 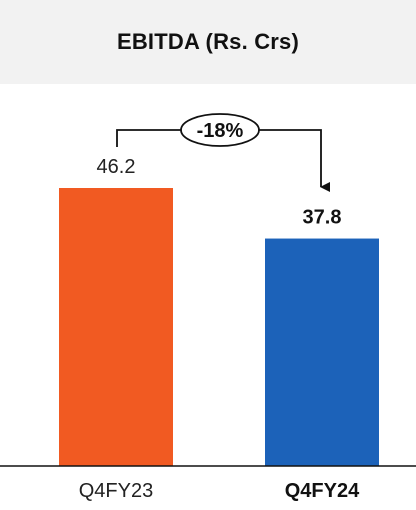 What do you see at coordinates (116, 167) in the screenshot?
I see `value-label-q4fy23: 46.2` at bounding box center [116, 167].